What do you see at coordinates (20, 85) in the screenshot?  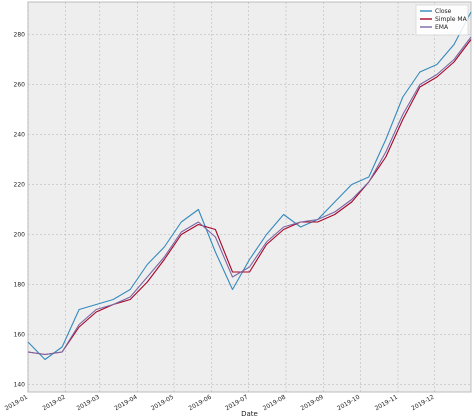 I see `y-tick-label: 260` at bounding box center [20, 85].